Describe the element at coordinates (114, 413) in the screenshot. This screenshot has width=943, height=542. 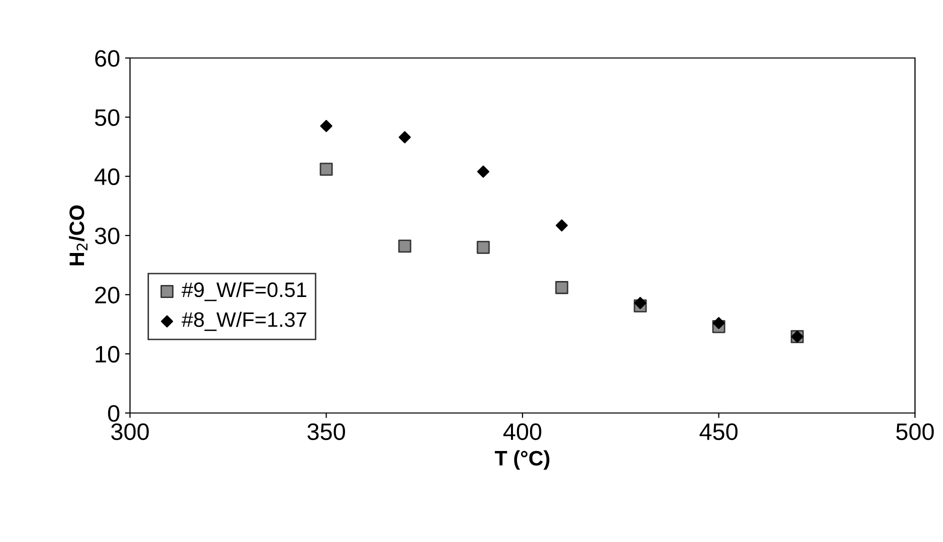
I see `y-tick-label: 0` at that location.